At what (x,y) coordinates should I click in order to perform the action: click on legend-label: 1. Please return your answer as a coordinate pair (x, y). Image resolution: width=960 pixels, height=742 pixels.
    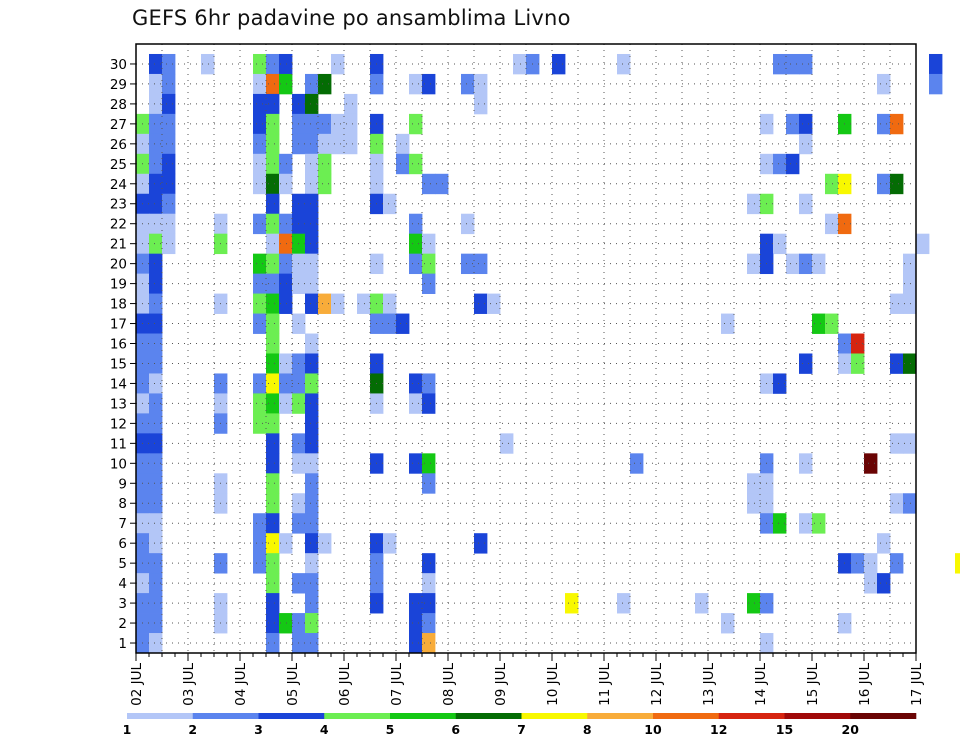
    Looking at the image, I should click on (127, 729).